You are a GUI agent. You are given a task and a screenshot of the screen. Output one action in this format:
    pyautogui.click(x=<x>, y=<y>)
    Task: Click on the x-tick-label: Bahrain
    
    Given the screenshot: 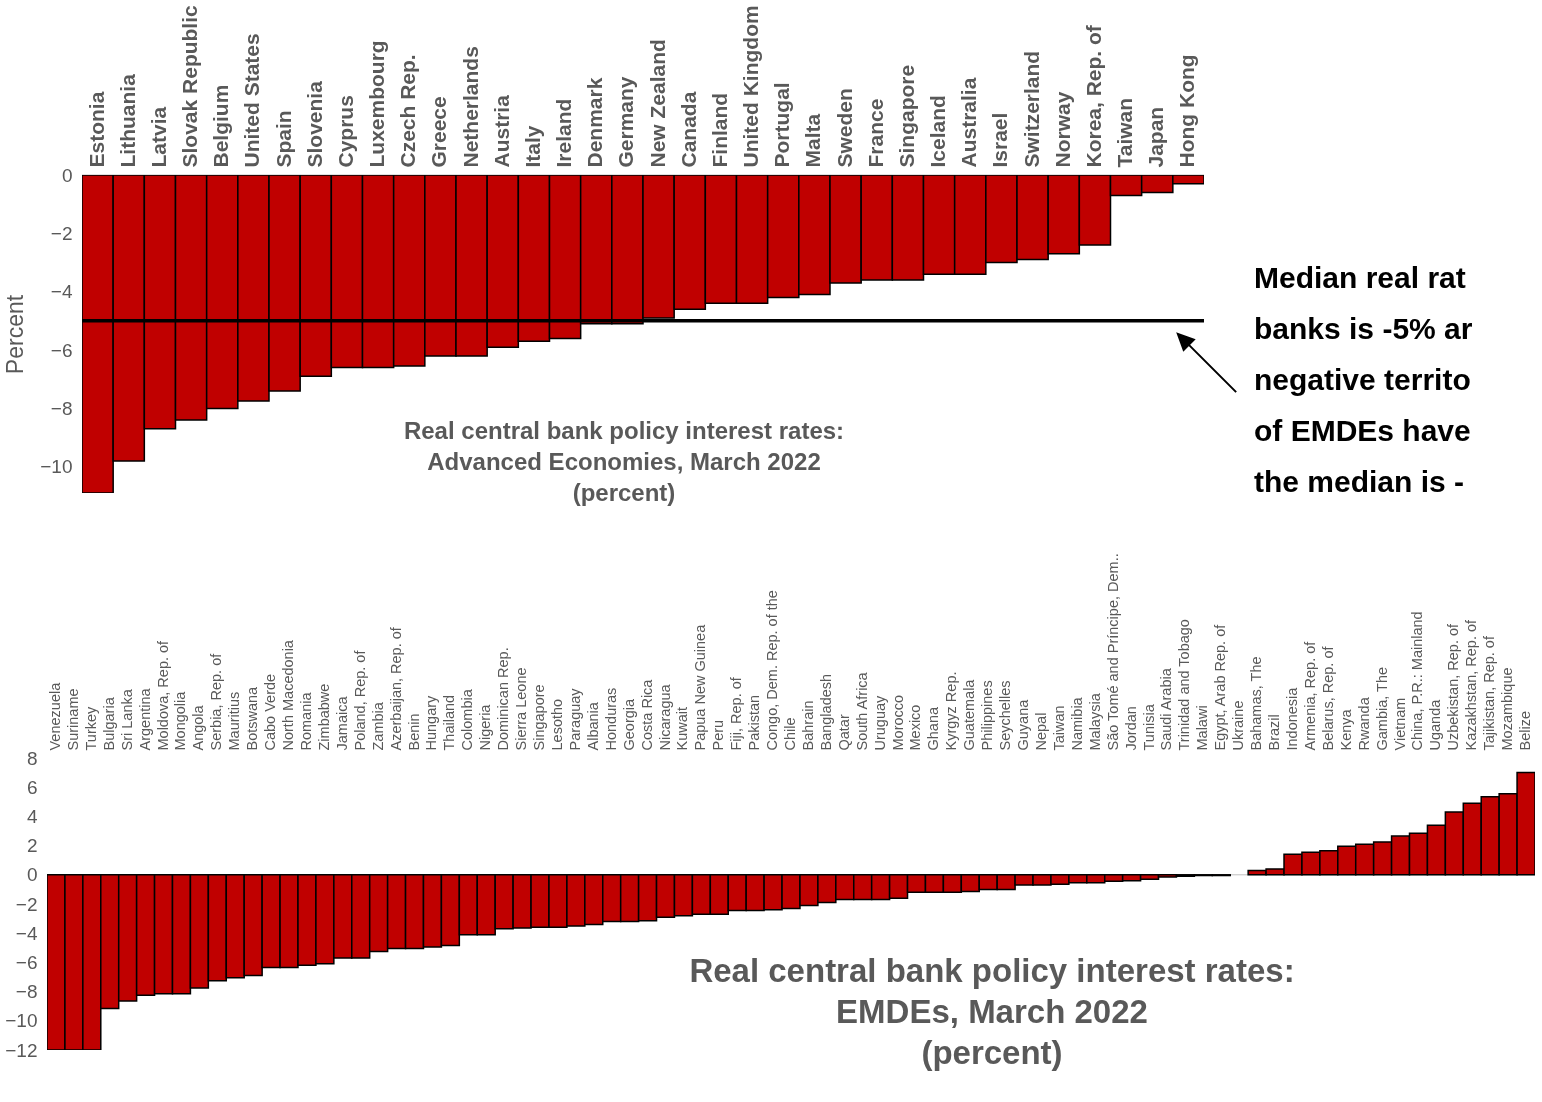 What is the action you would take?
    pyautogui.click(x=807, y=725)
    